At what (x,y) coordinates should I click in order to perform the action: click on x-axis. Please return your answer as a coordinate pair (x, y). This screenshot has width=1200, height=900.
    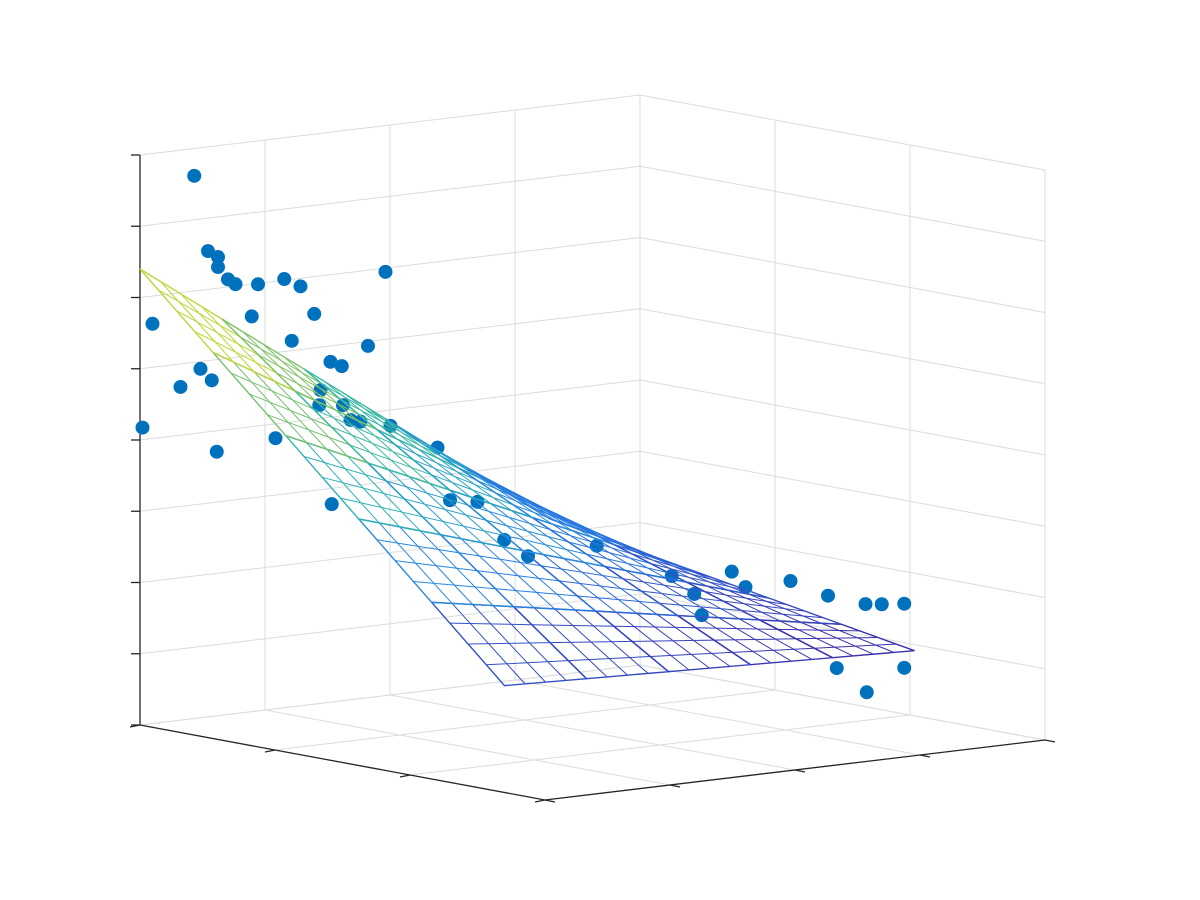
    Looking at the image, I should click on (342, 762).